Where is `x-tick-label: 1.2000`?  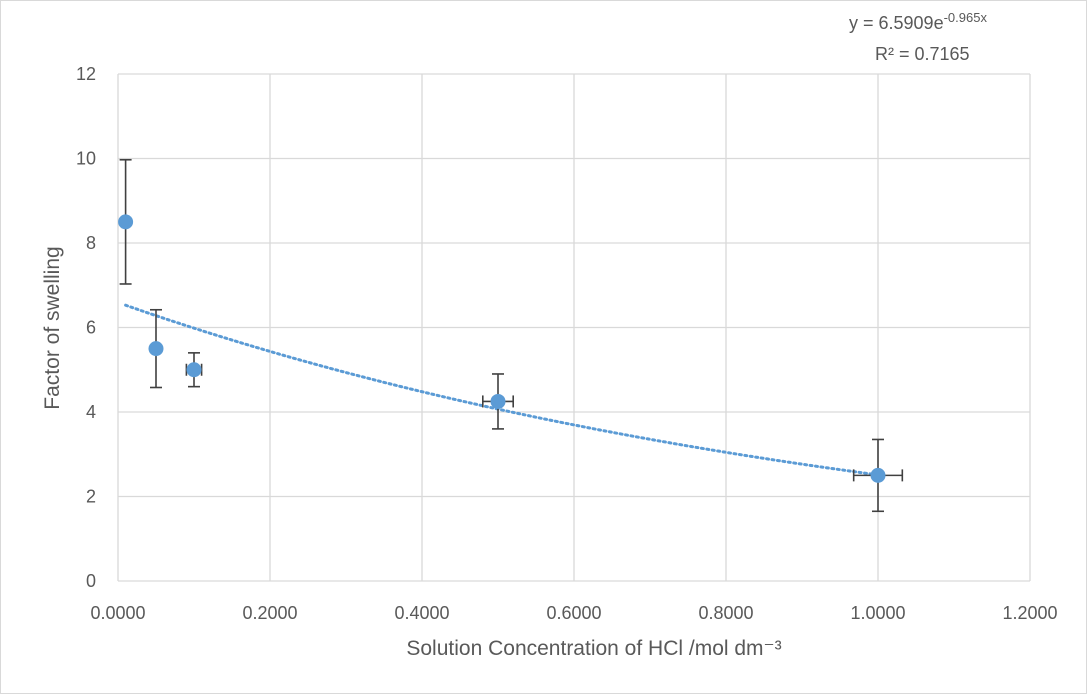 x-tick-label: 1.2000 is located at coordinates (1029, 613).